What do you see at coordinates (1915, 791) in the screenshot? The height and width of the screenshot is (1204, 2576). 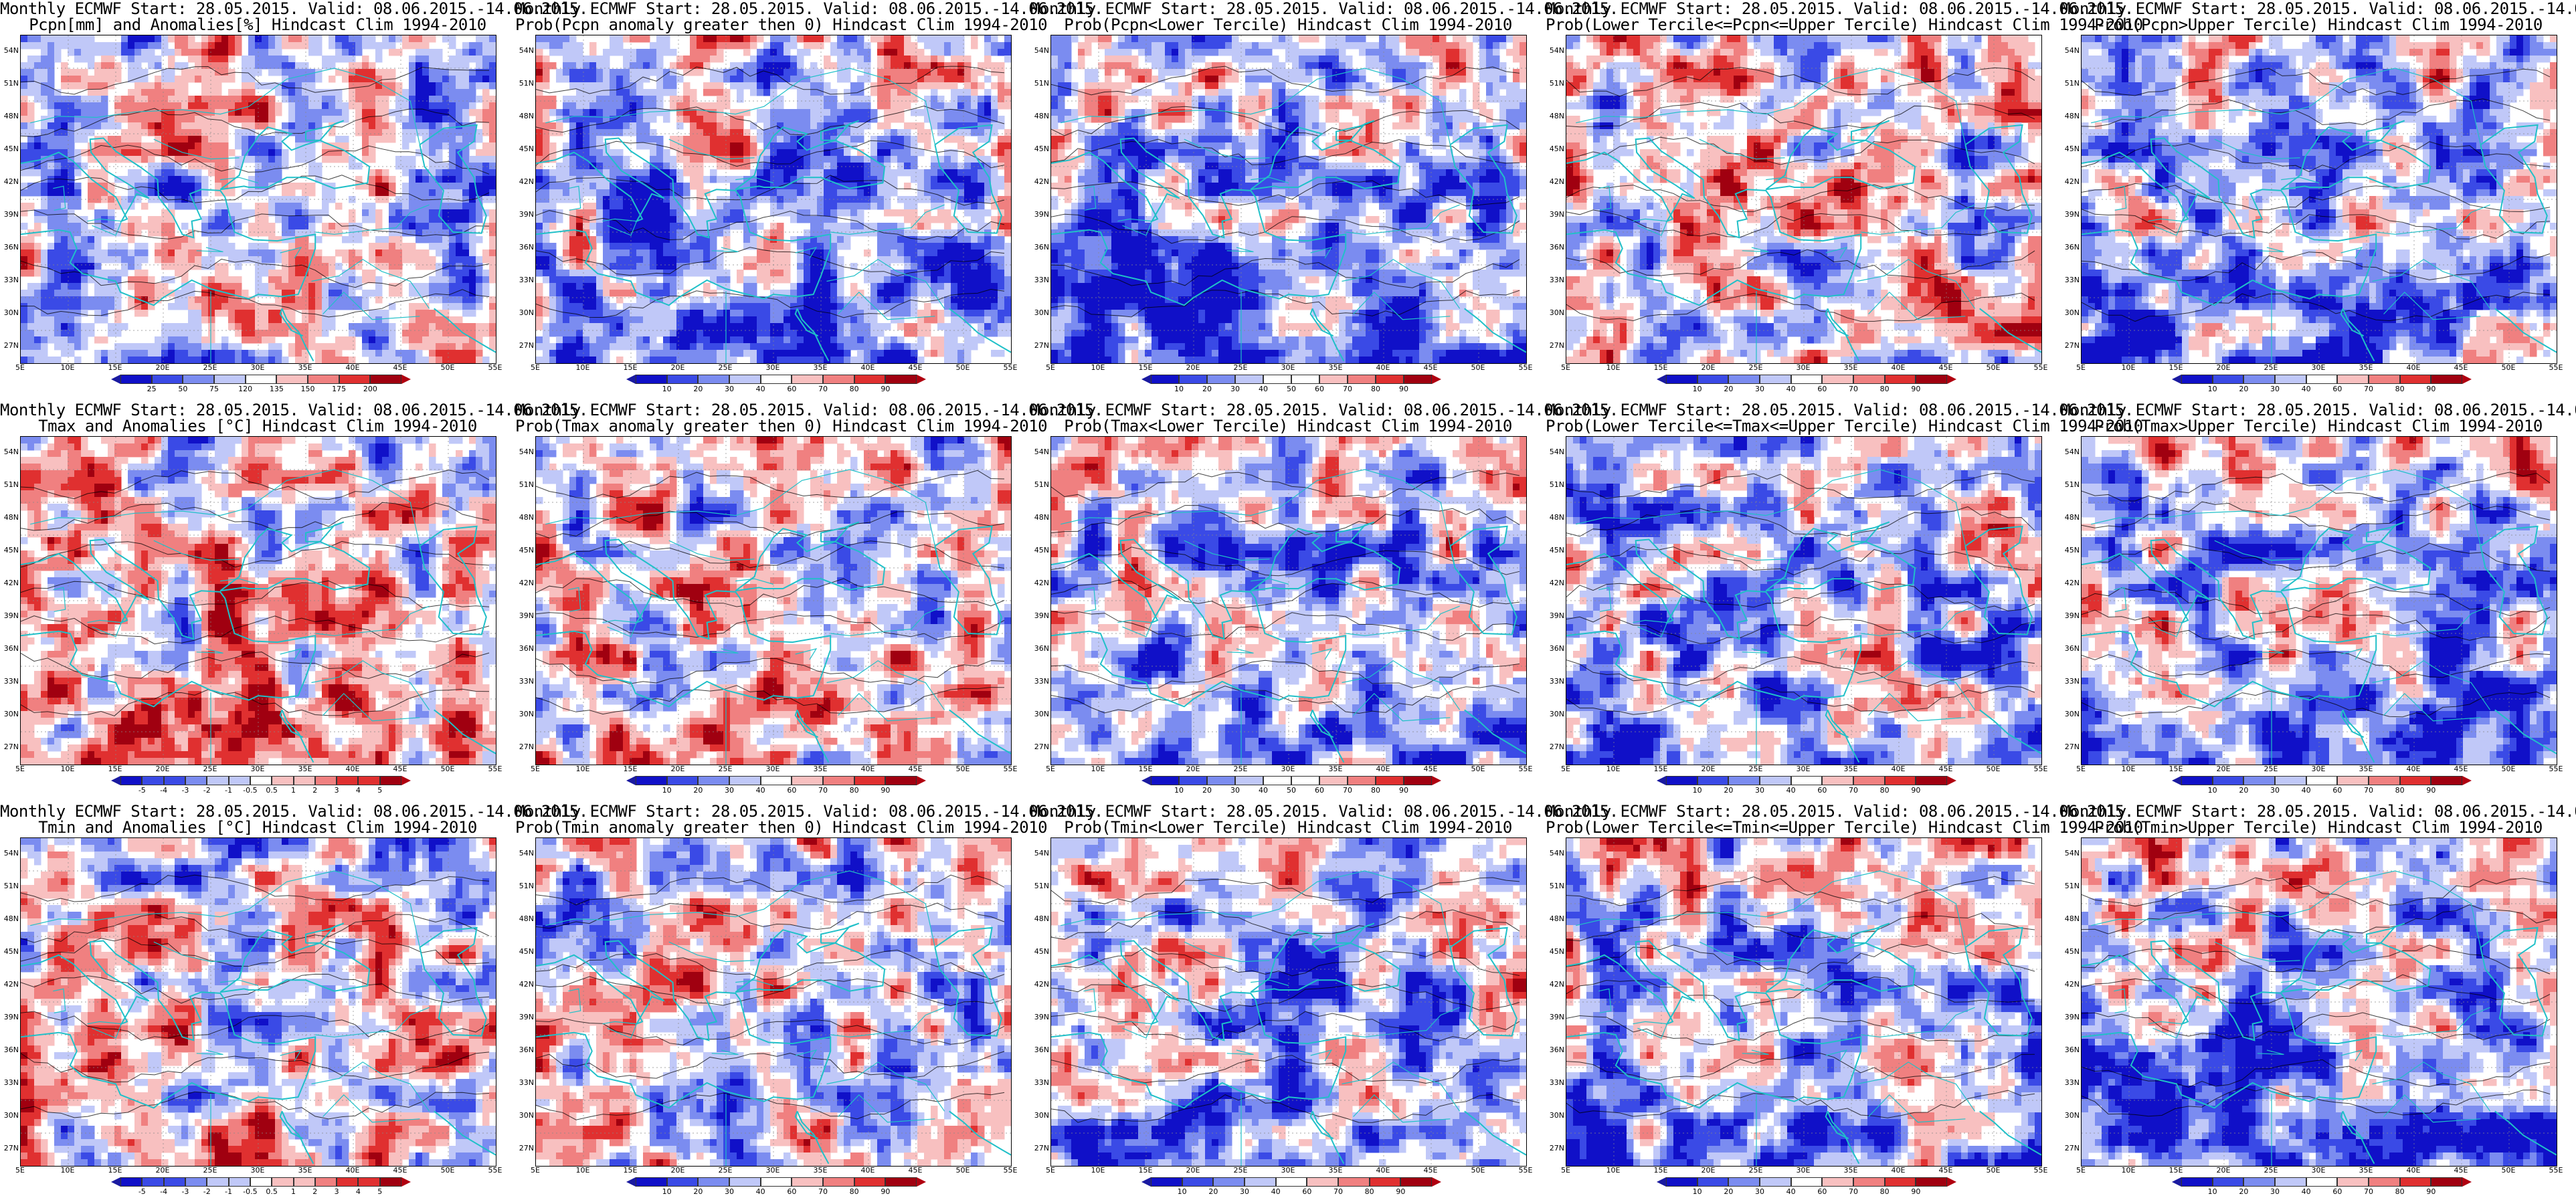 I see `colorbar-tick-label: 90` at bounding box center [1915, 791].